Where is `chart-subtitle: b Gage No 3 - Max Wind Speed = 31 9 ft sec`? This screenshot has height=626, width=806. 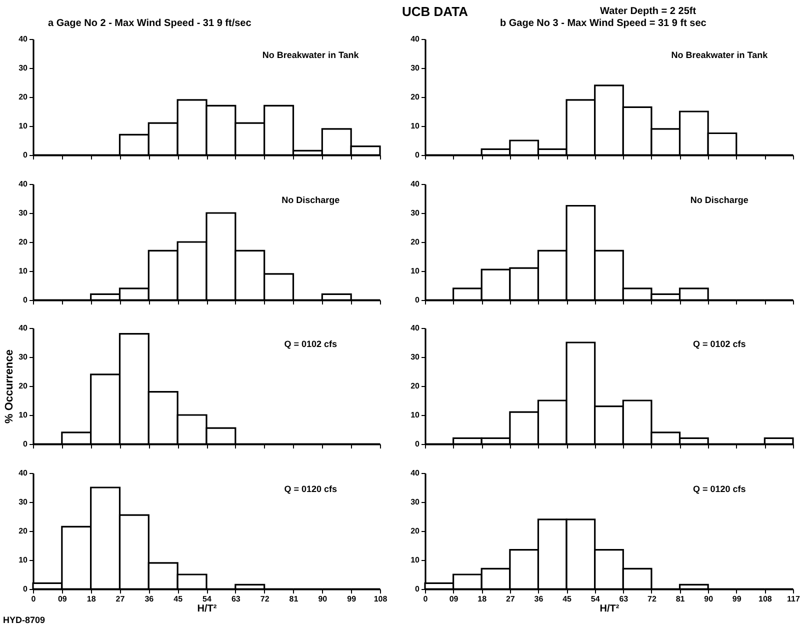
chart-subtitle: b Gage No 3 - Max Wind Speed = 31 9 ft sec is located at coordinates (603, 23).